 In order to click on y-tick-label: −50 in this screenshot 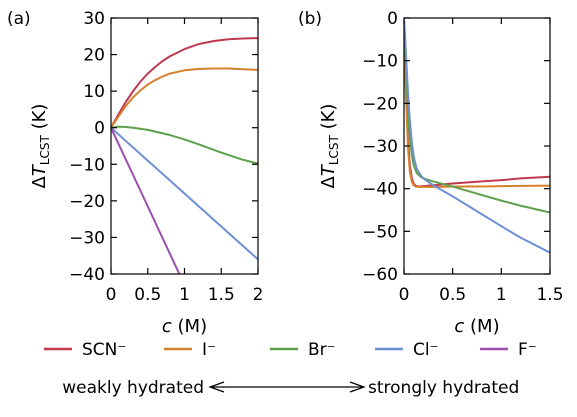, I will do `click(380, 232)`.